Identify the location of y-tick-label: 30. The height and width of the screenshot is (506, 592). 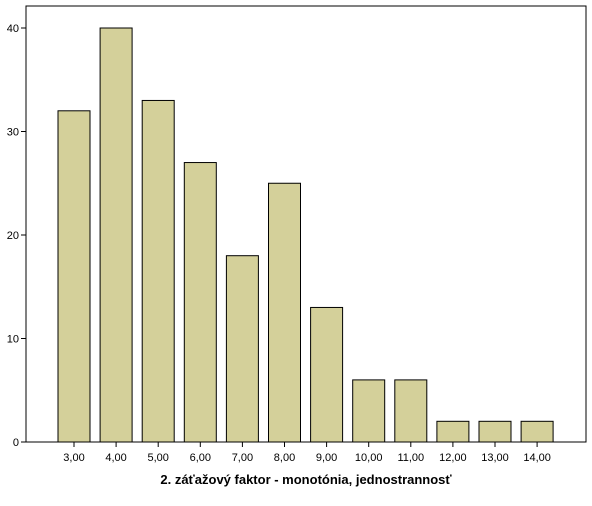
(13, 133).